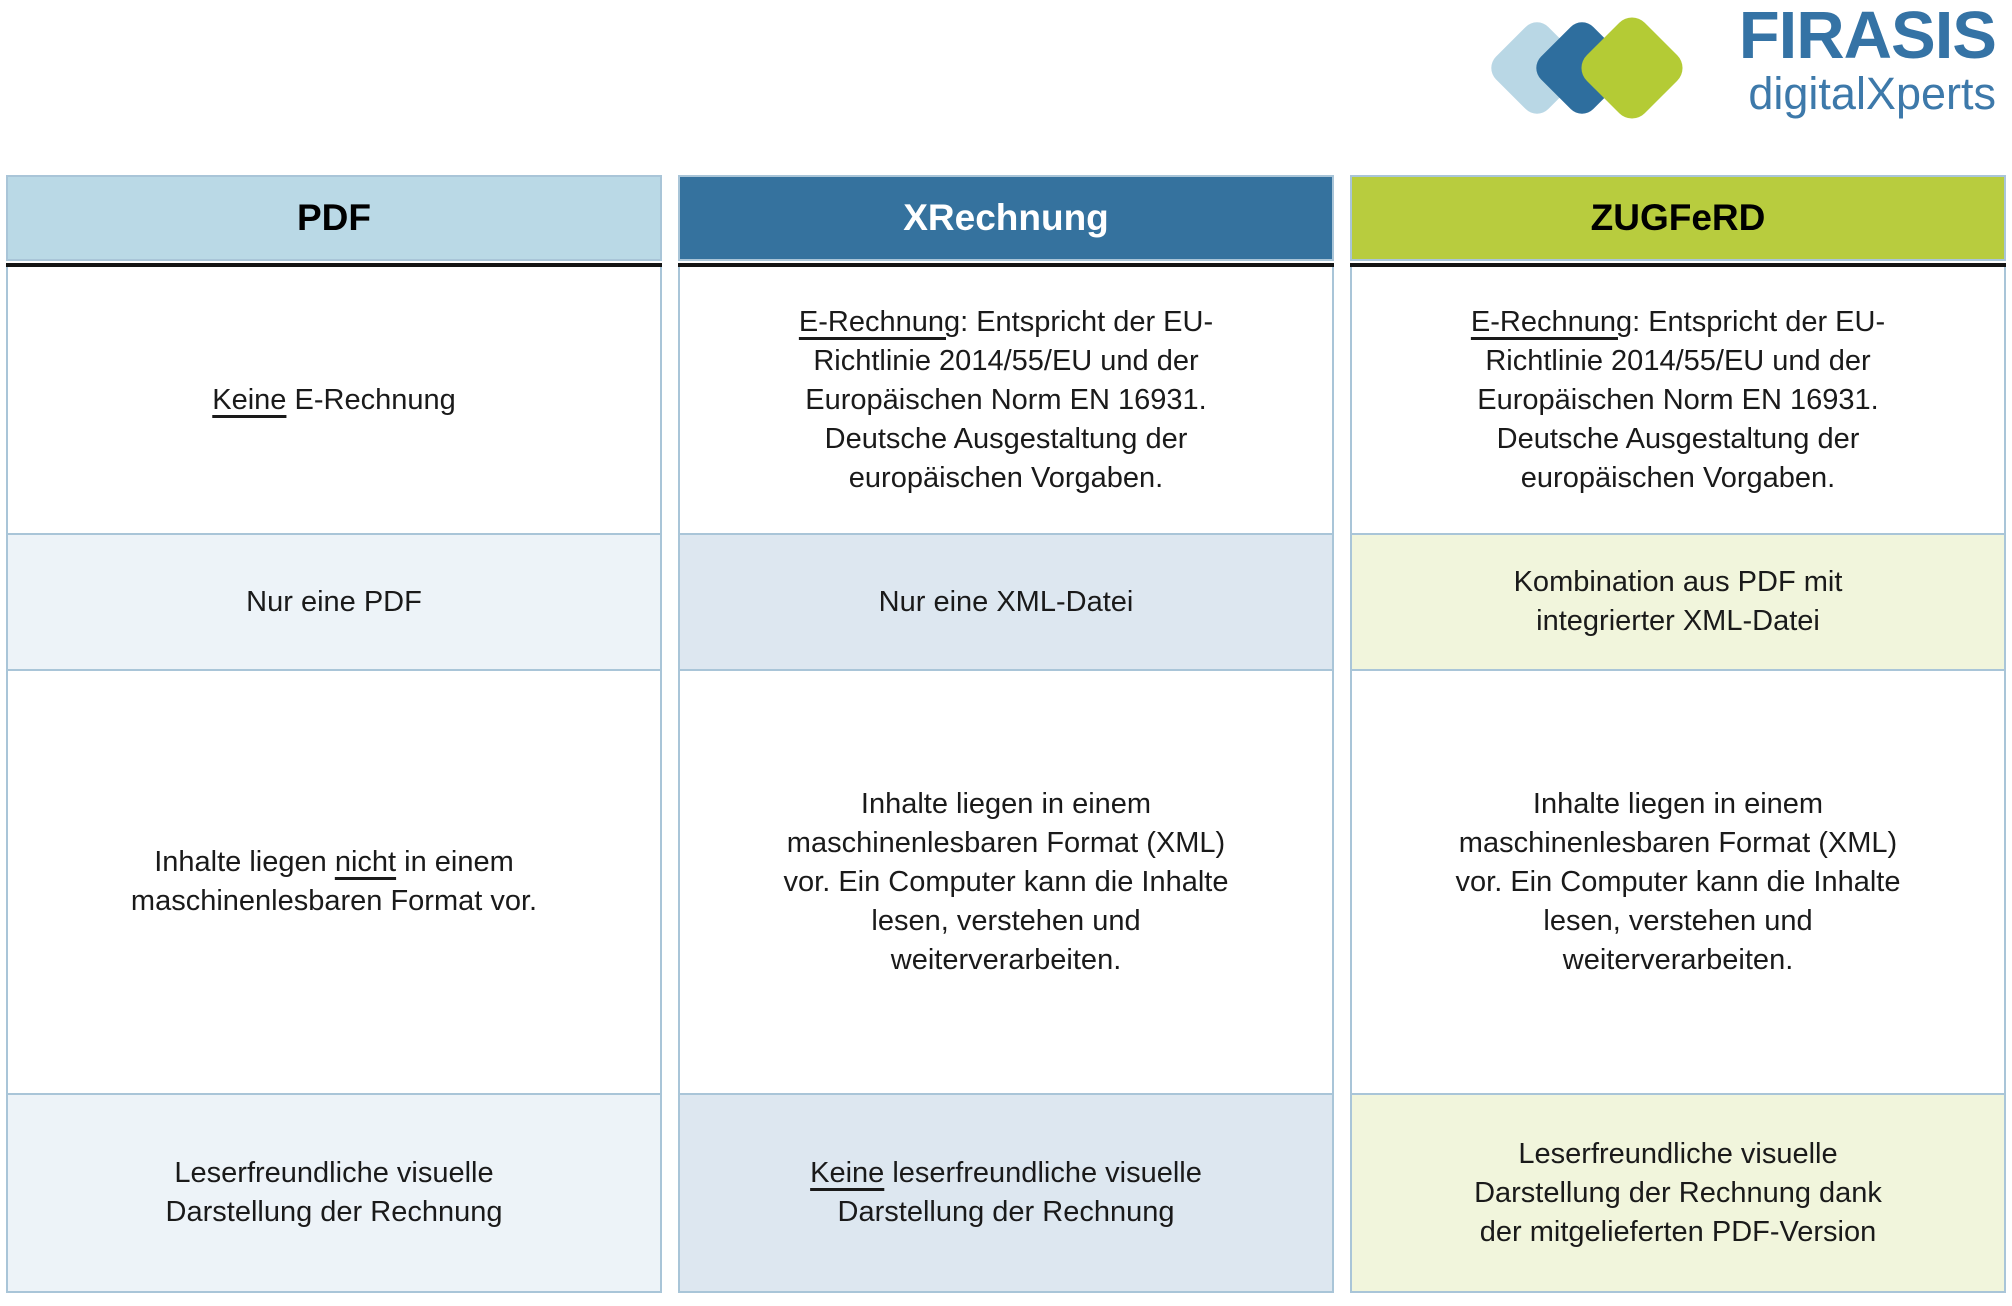 The width and height of the screenshot is (2012, 1306). I want to click on column-header-xrechnung: XRechnung, so click(1006, 218).